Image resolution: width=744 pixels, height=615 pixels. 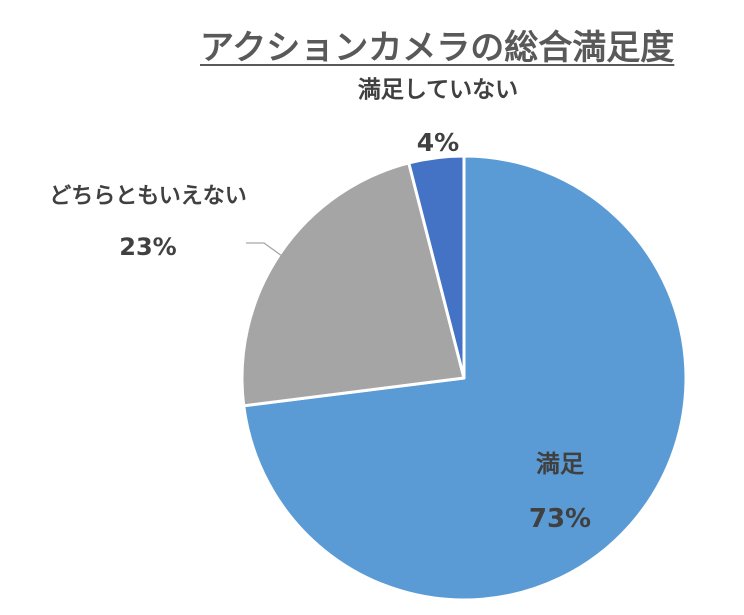 I want to click on value-label-満足: 73%, so click(x=560, y=519).